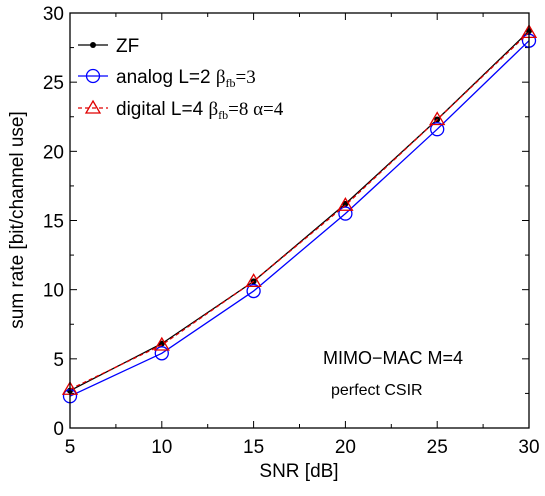  I want to click on legend-analog-marker, so click(93, 76).